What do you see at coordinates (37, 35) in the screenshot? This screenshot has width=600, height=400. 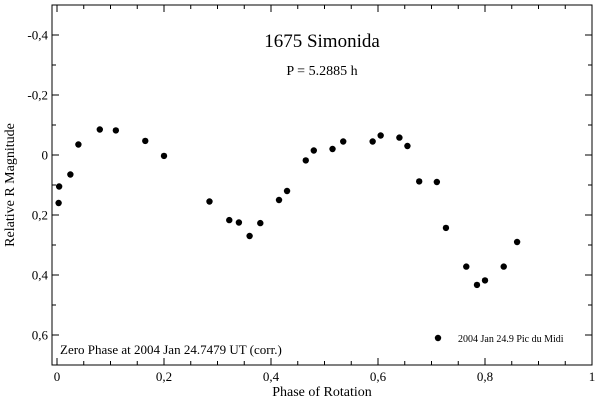 I see `y-tick-label: -0,4` at bounding box center [37, 35].